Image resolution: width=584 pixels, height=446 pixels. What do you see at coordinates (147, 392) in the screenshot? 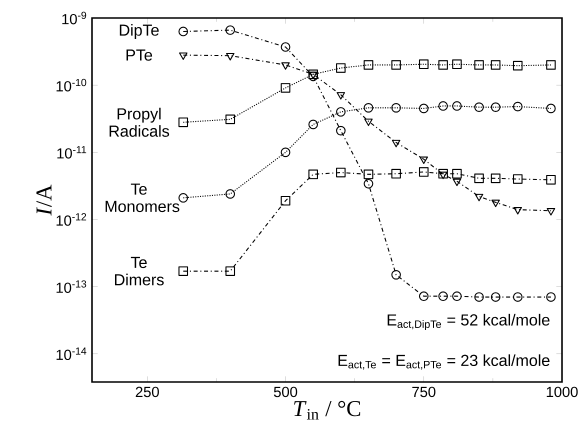
I see `x-tick-label: 250` at bounding box center [147, 392].